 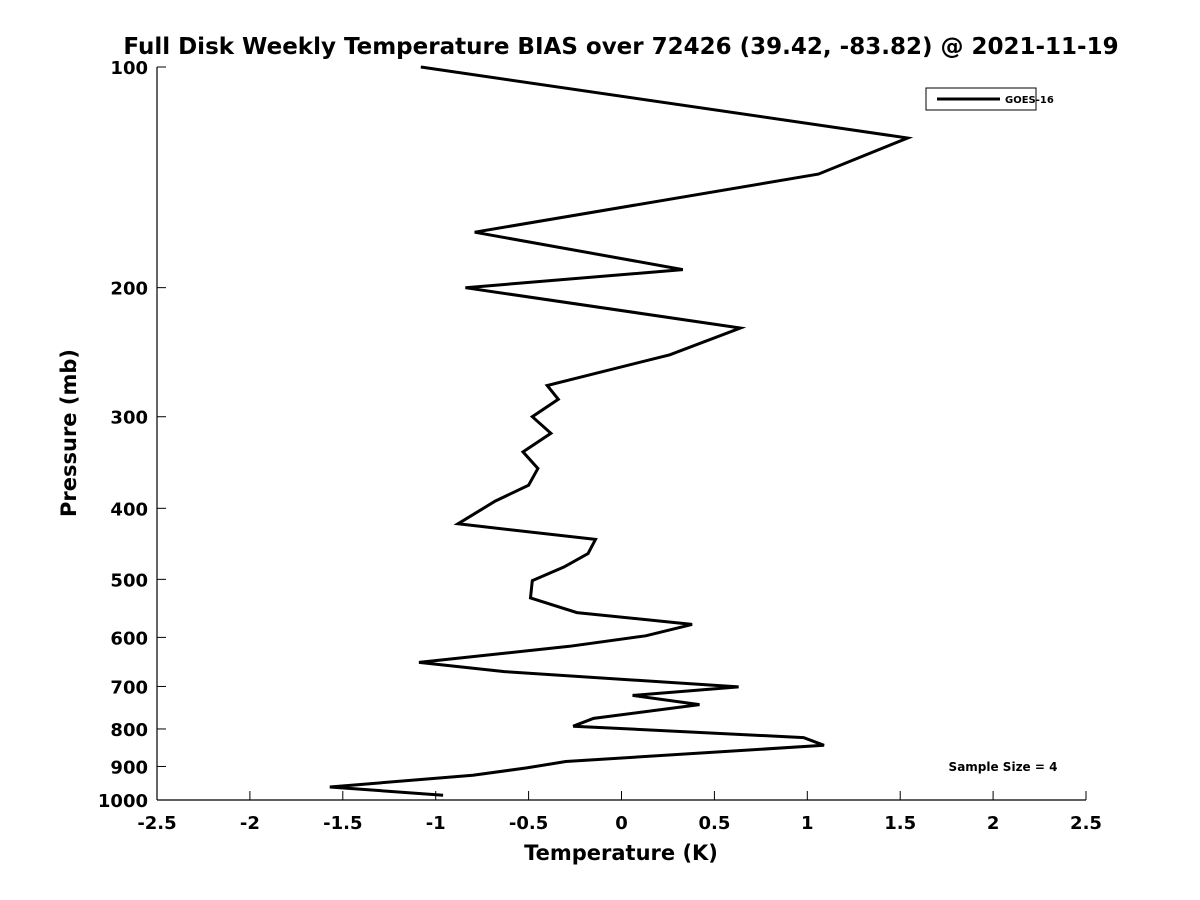 What do you see at coordinates (989, 99) in the screenshot?
I see `legend: GOES-16` at bounding box center [989, 99].